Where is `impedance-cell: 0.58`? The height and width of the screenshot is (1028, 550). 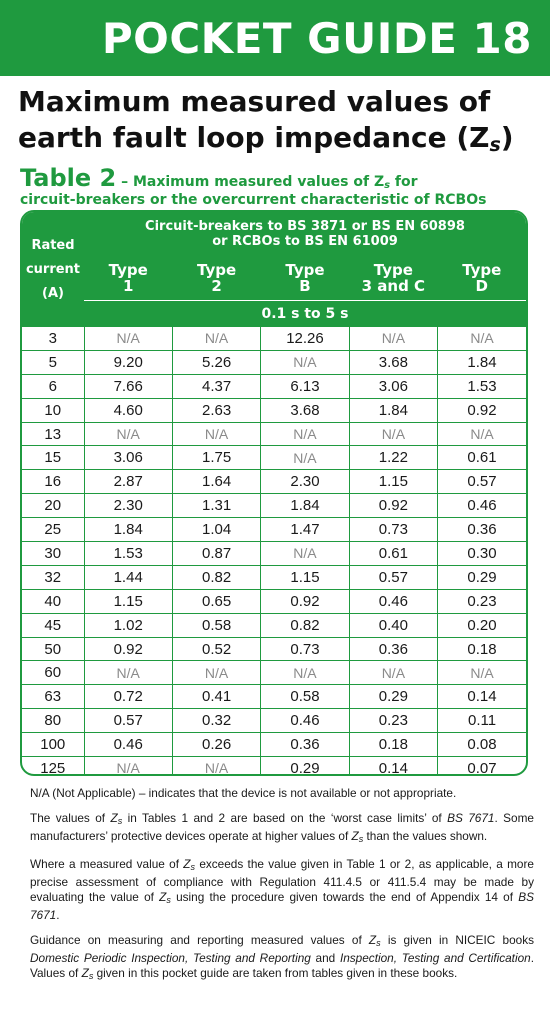 impedance-cell: 0.58 is located at coordinates (305, 697).